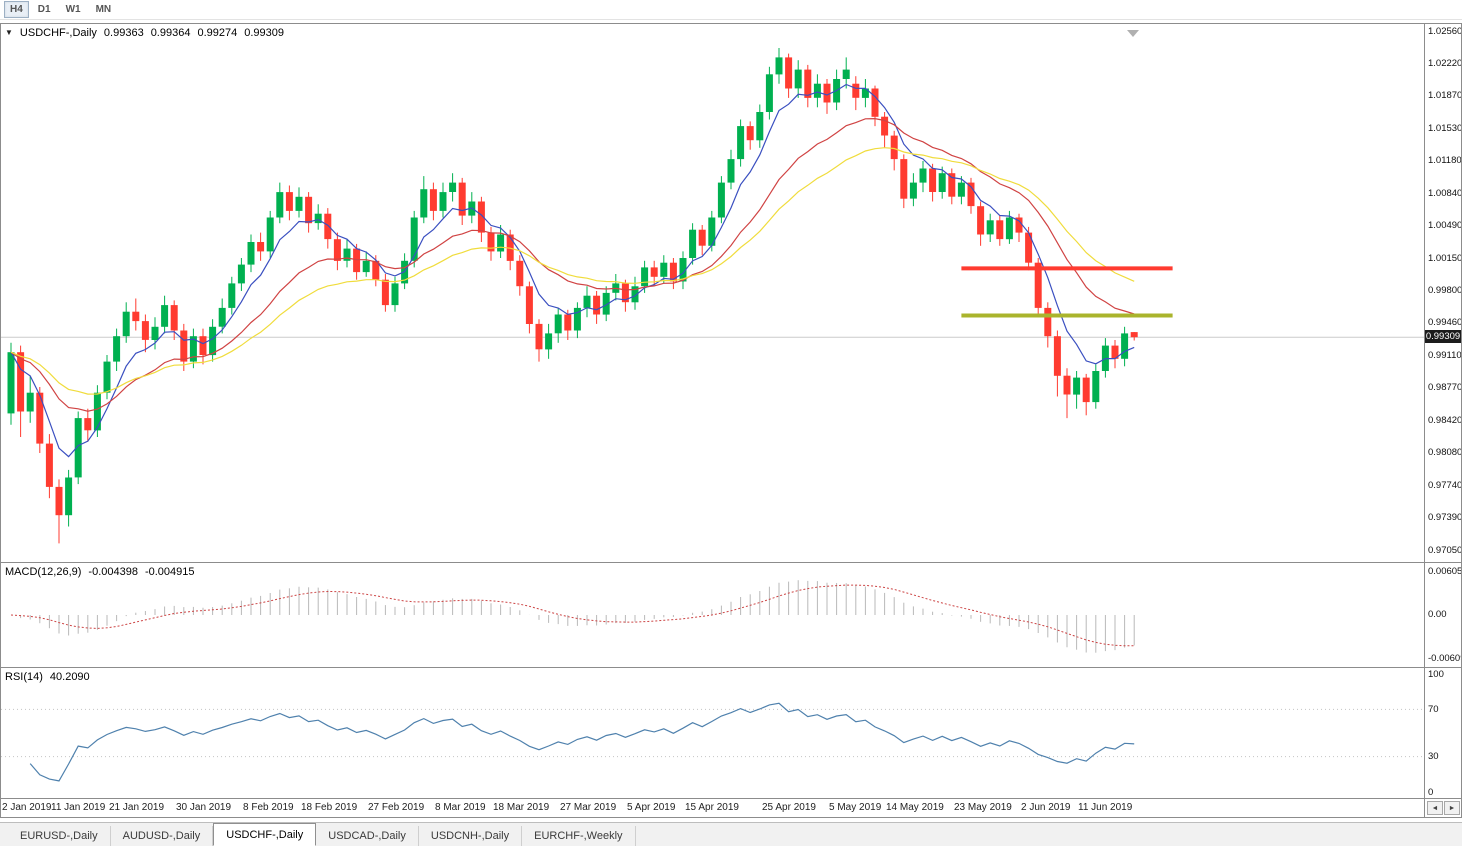 This screenshot has width=1462, height=846. I want to click on scroll-left-button: ◄, so click(1435, 808).